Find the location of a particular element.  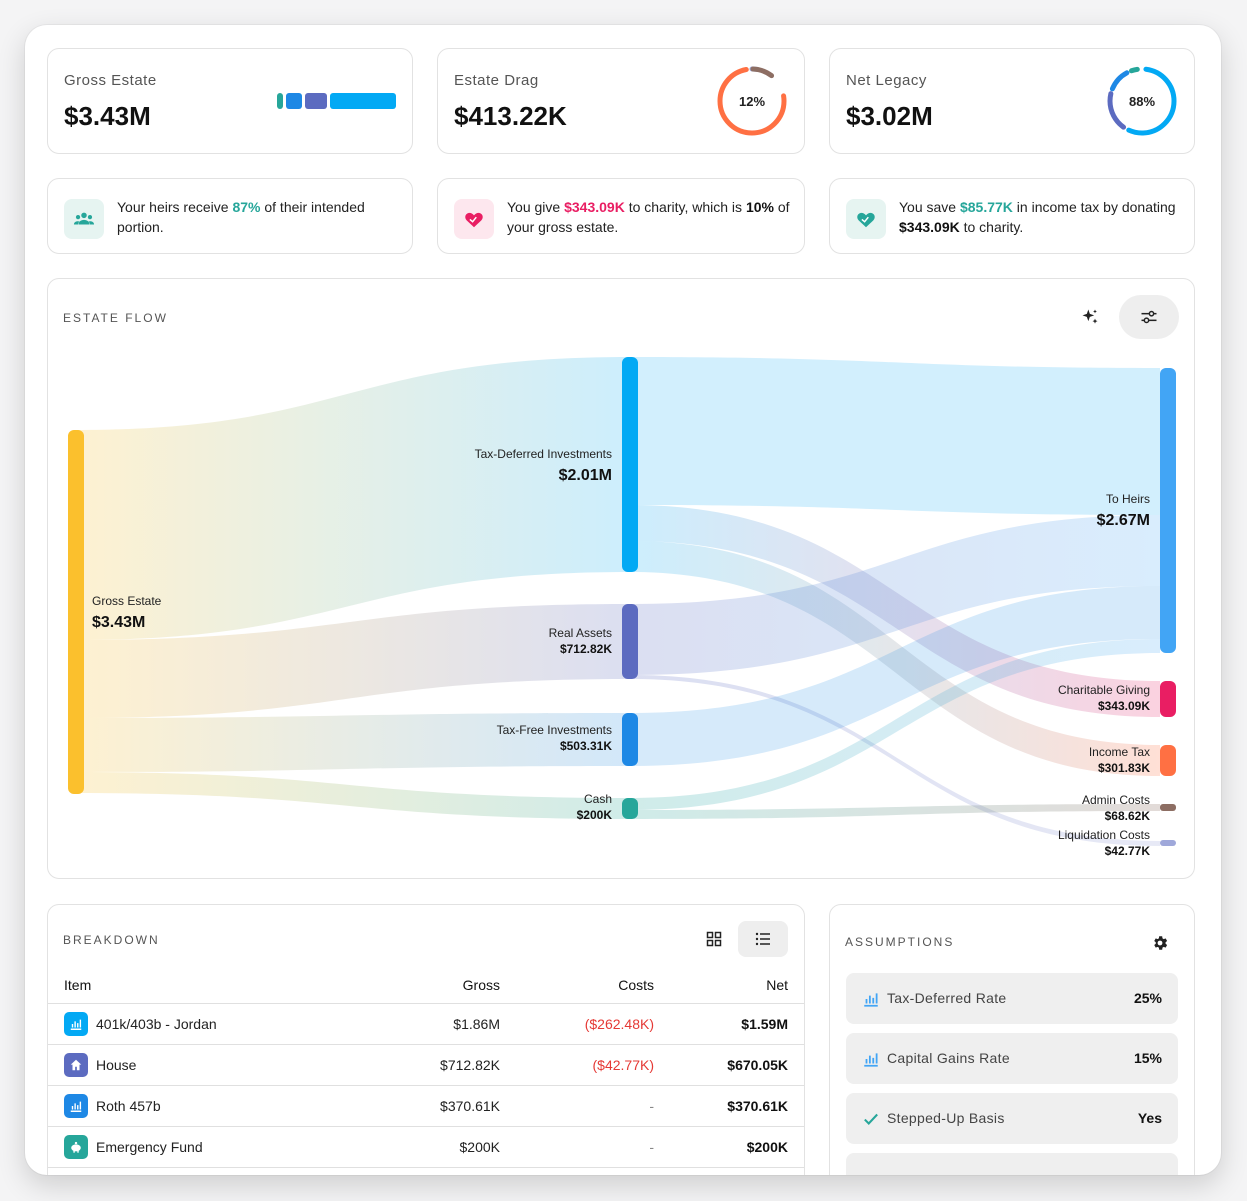

item-name: Emergency Fund is located at coordinates (149, 1146).